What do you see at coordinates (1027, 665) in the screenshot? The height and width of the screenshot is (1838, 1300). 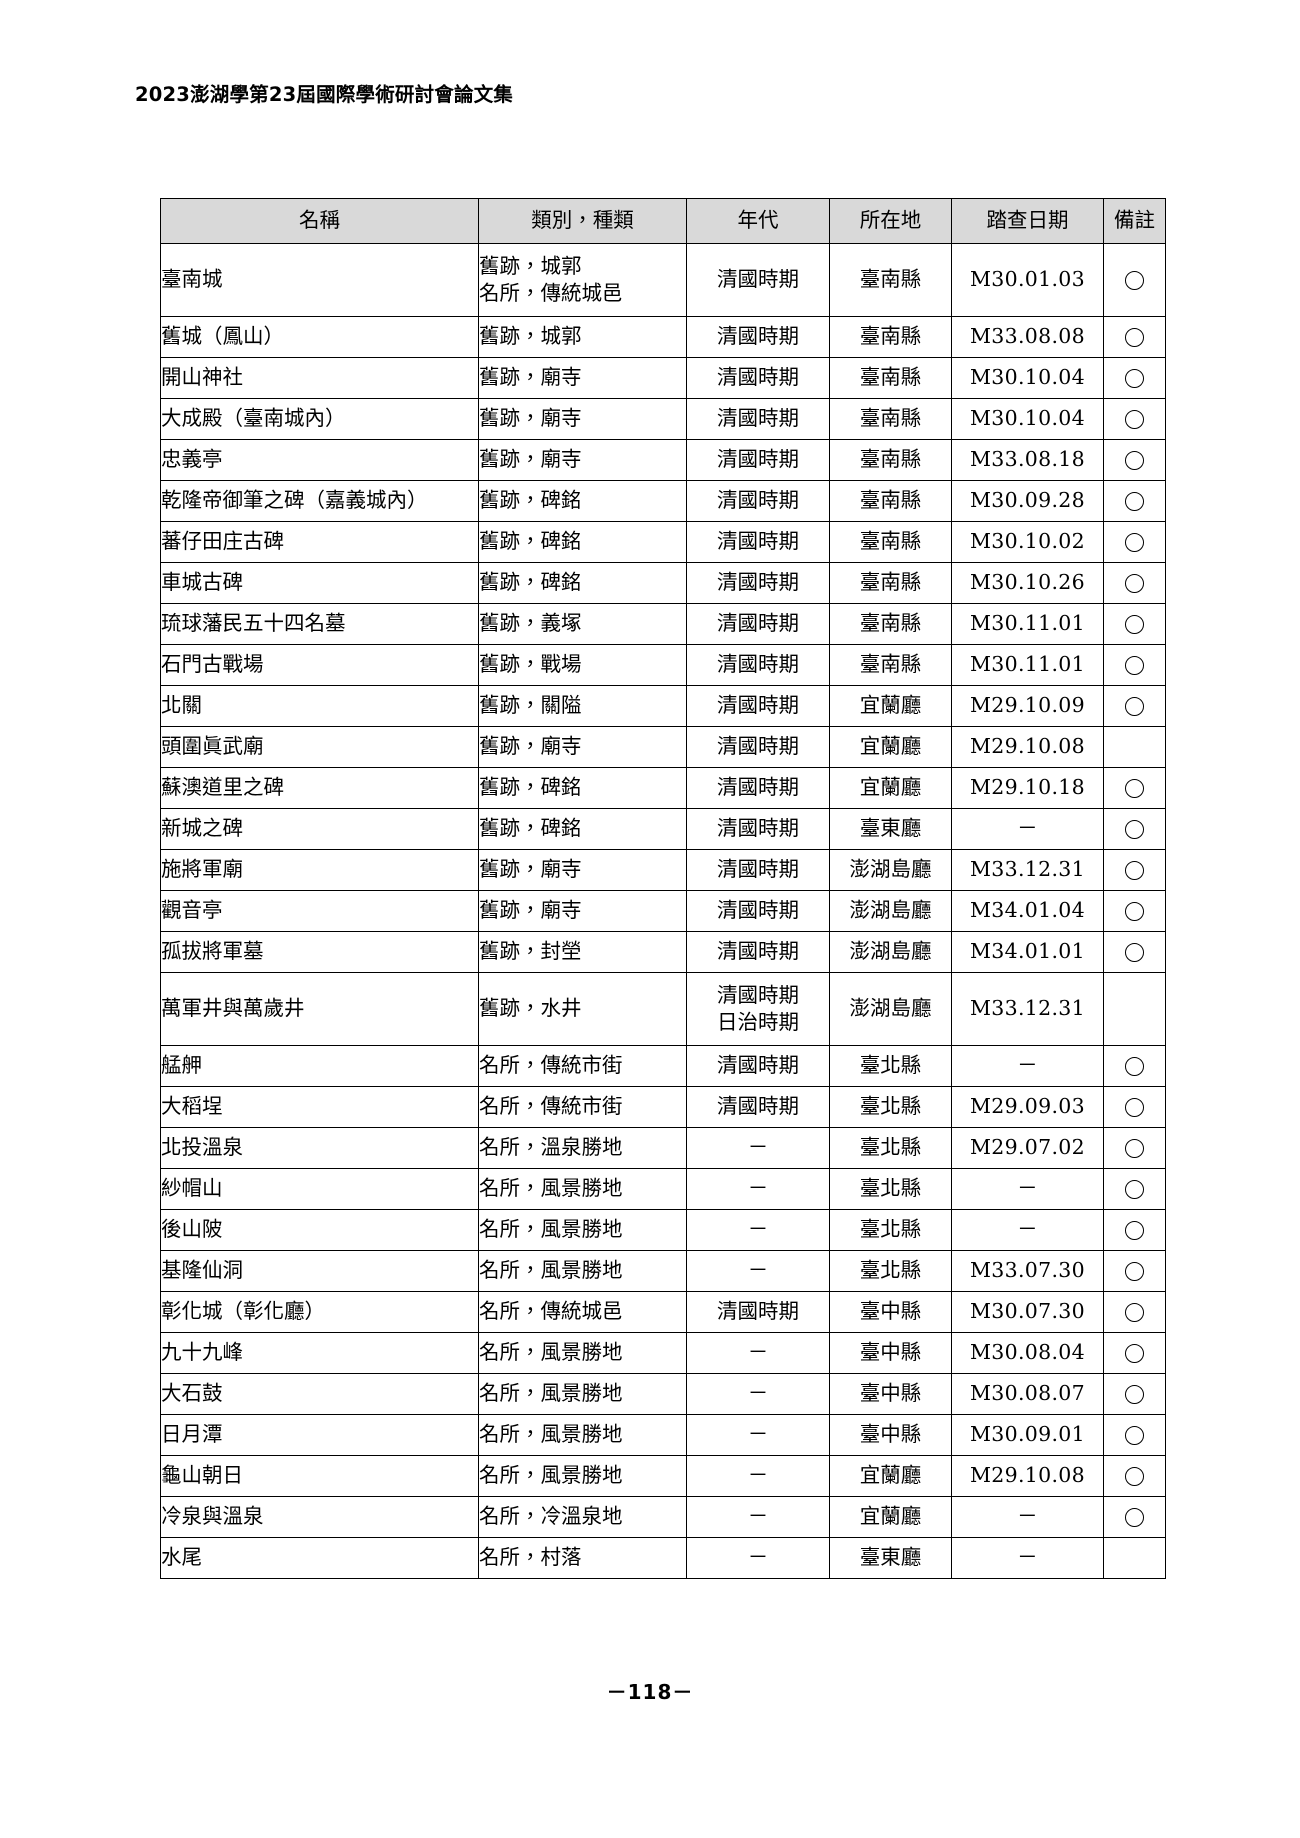 I see `cell-survey-date: M30.11.01` at bounding box center [1027, 665].